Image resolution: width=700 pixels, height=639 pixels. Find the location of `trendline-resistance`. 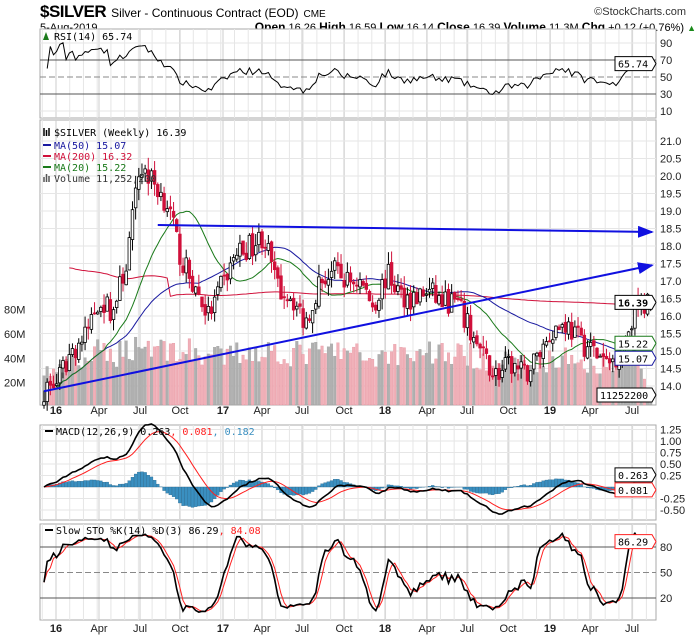

trendline-resistance is located at coordinates (405, 231).